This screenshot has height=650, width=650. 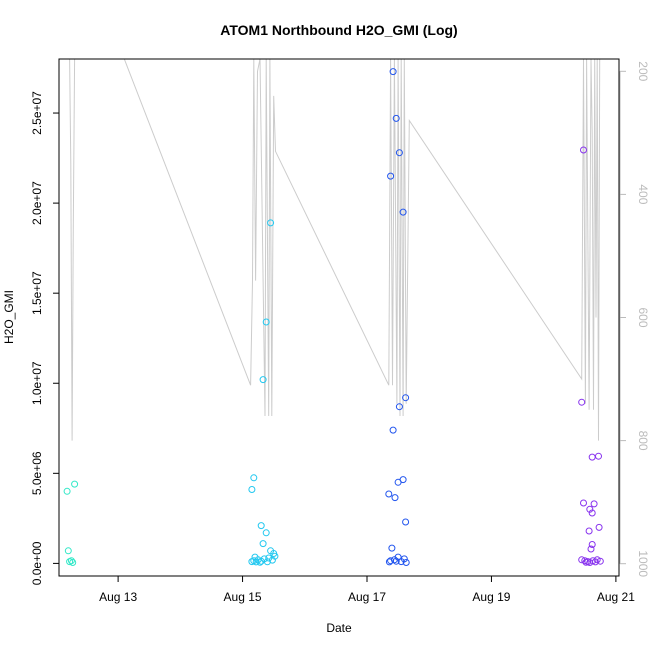 I want to click on x-tick-label: Aug 21, so click(x=616, y=597).